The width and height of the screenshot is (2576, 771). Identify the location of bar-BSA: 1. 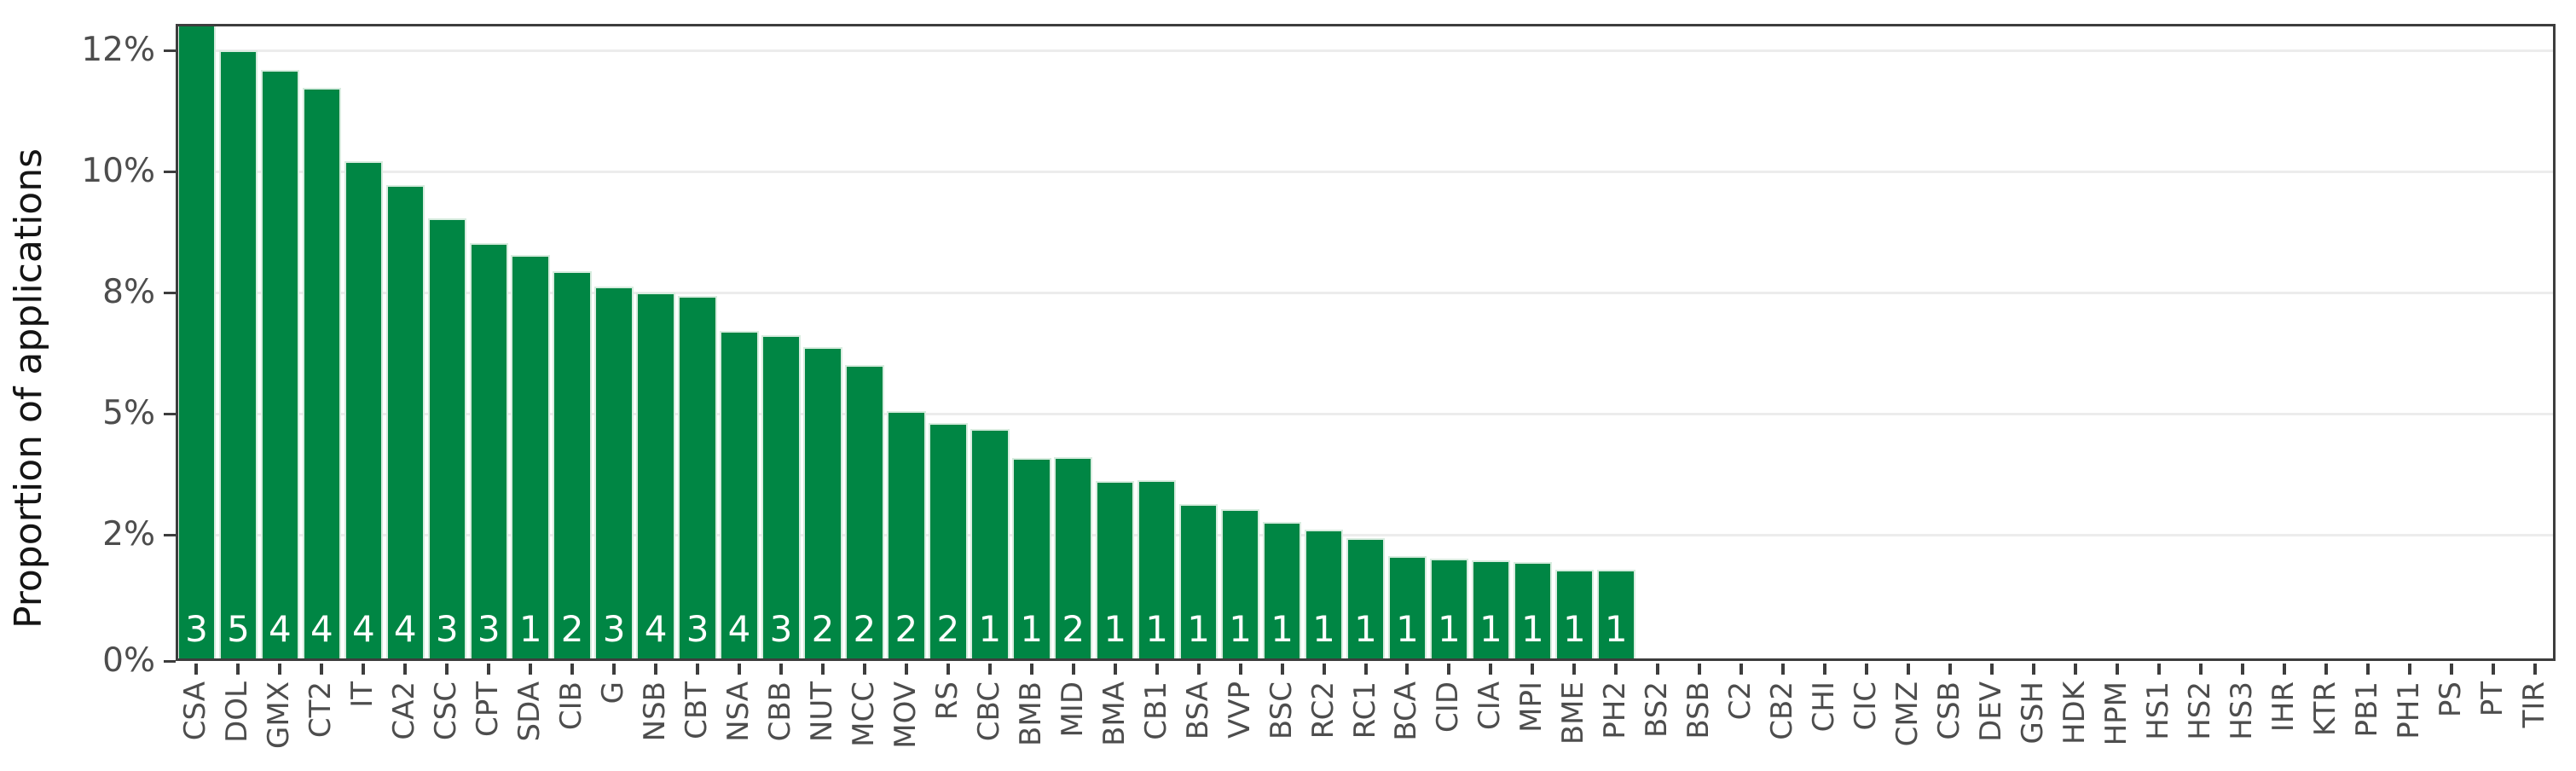
(1198, 582).